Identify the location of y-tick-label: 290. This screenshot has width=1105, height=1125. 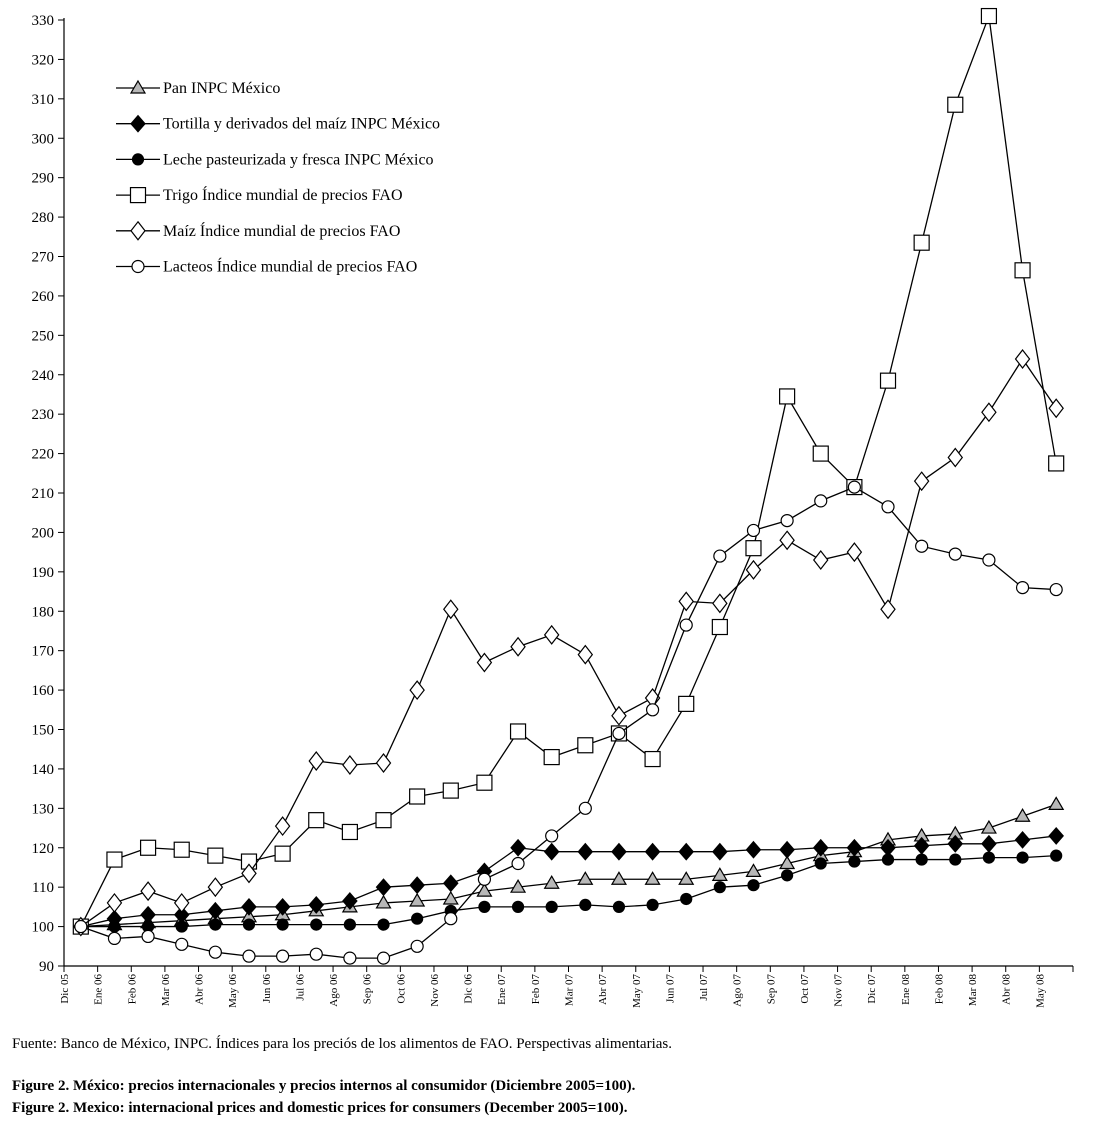
(43, 179).